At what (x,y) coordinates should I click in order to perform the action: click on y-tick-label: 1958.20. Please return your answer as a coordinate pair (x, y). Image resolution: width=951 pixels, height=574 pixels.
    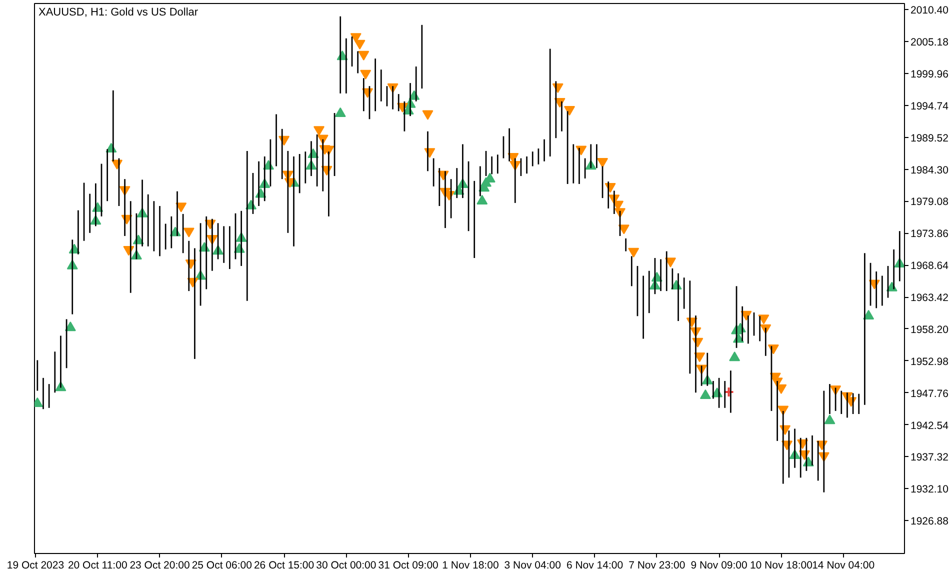
    Looking at the image, I should click on (929, 330).